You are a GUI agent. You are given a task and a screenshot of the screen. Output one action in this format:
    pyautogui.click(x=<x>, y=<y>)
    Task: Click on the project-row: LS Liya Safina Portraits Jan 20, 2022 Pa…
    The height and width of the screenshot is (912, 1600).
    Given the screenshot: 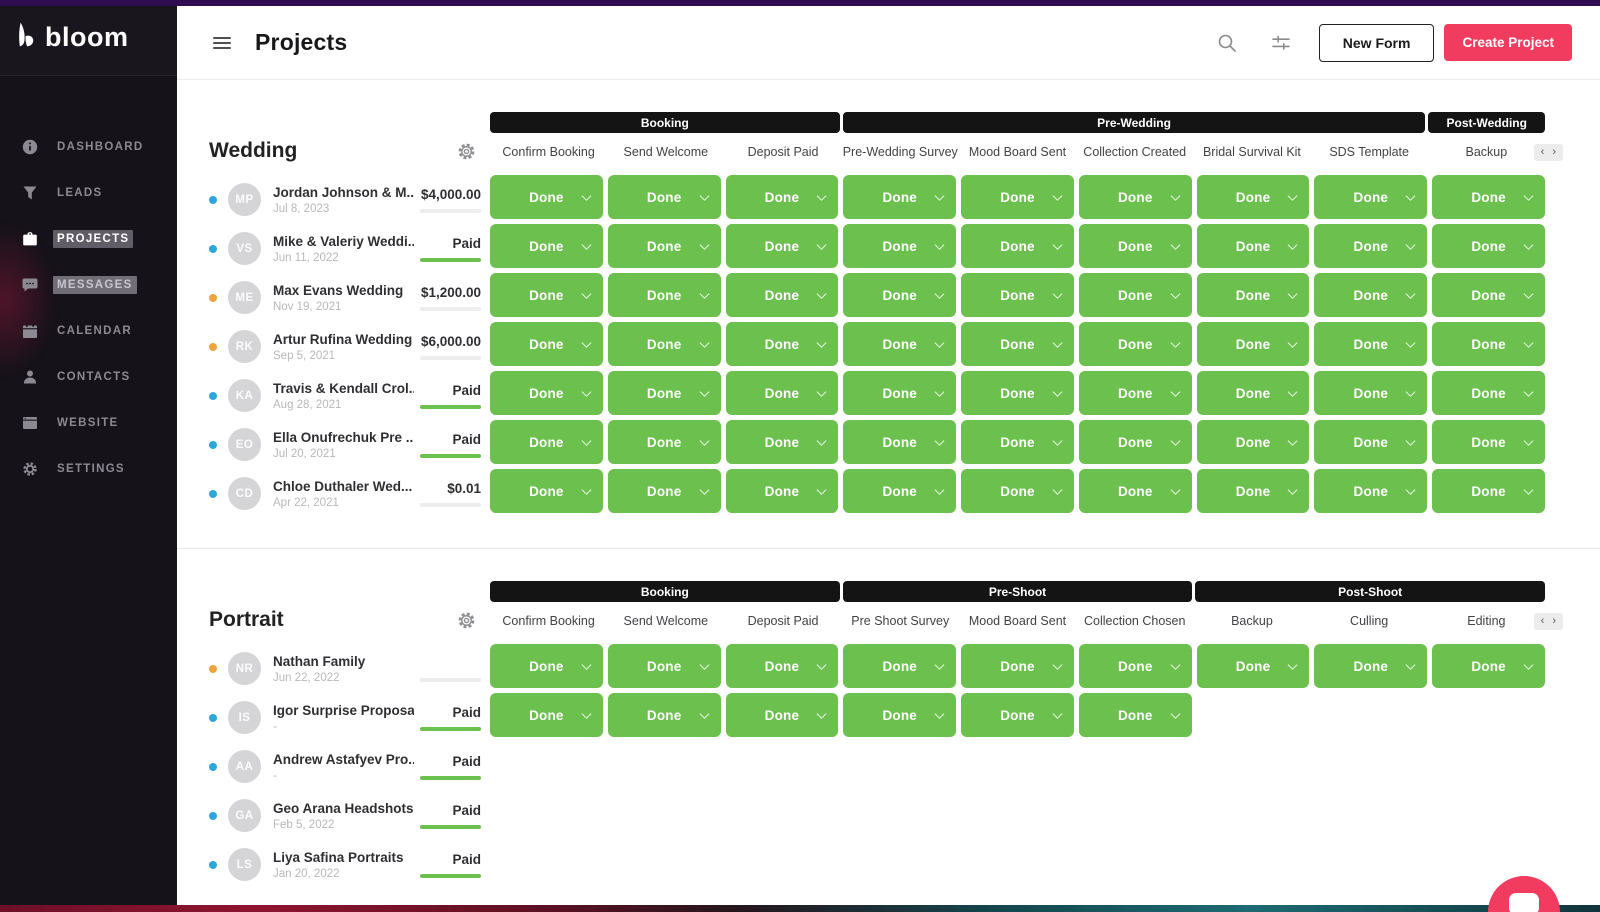 What is the action you would take?
    pyautogui.click(x=349, y=864)
    